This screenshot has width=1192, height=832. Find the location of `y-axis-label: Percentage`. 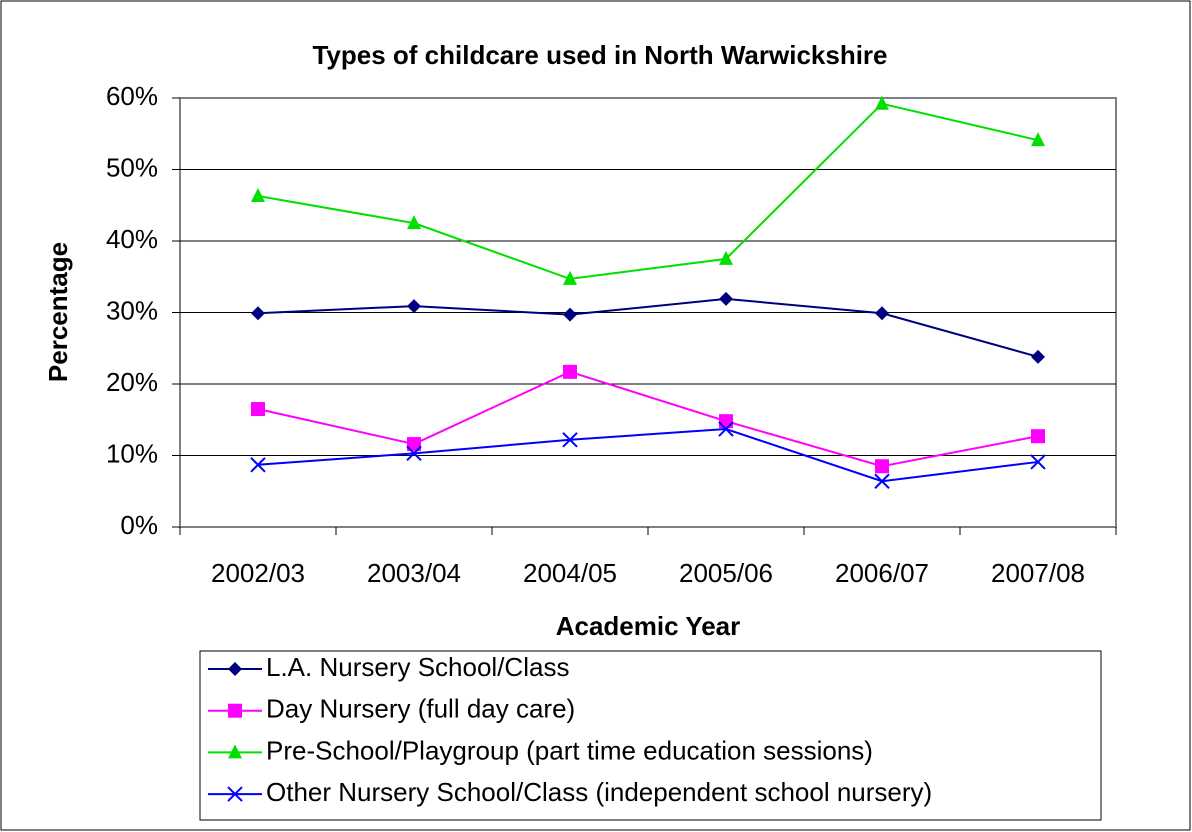

y-axis-label: Percentage is located at coordinates (58, 312).